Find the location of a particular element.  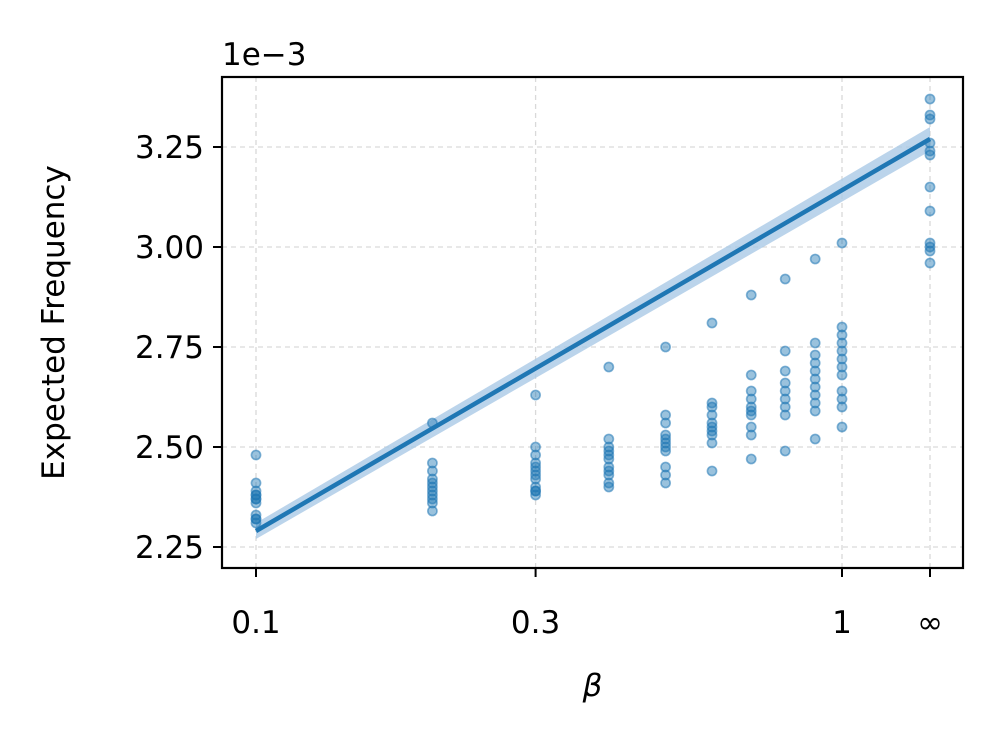

y-axis-ticks: 2.25 2.50 2.75 3.00 3.25 is located at coordinates (178, 348).